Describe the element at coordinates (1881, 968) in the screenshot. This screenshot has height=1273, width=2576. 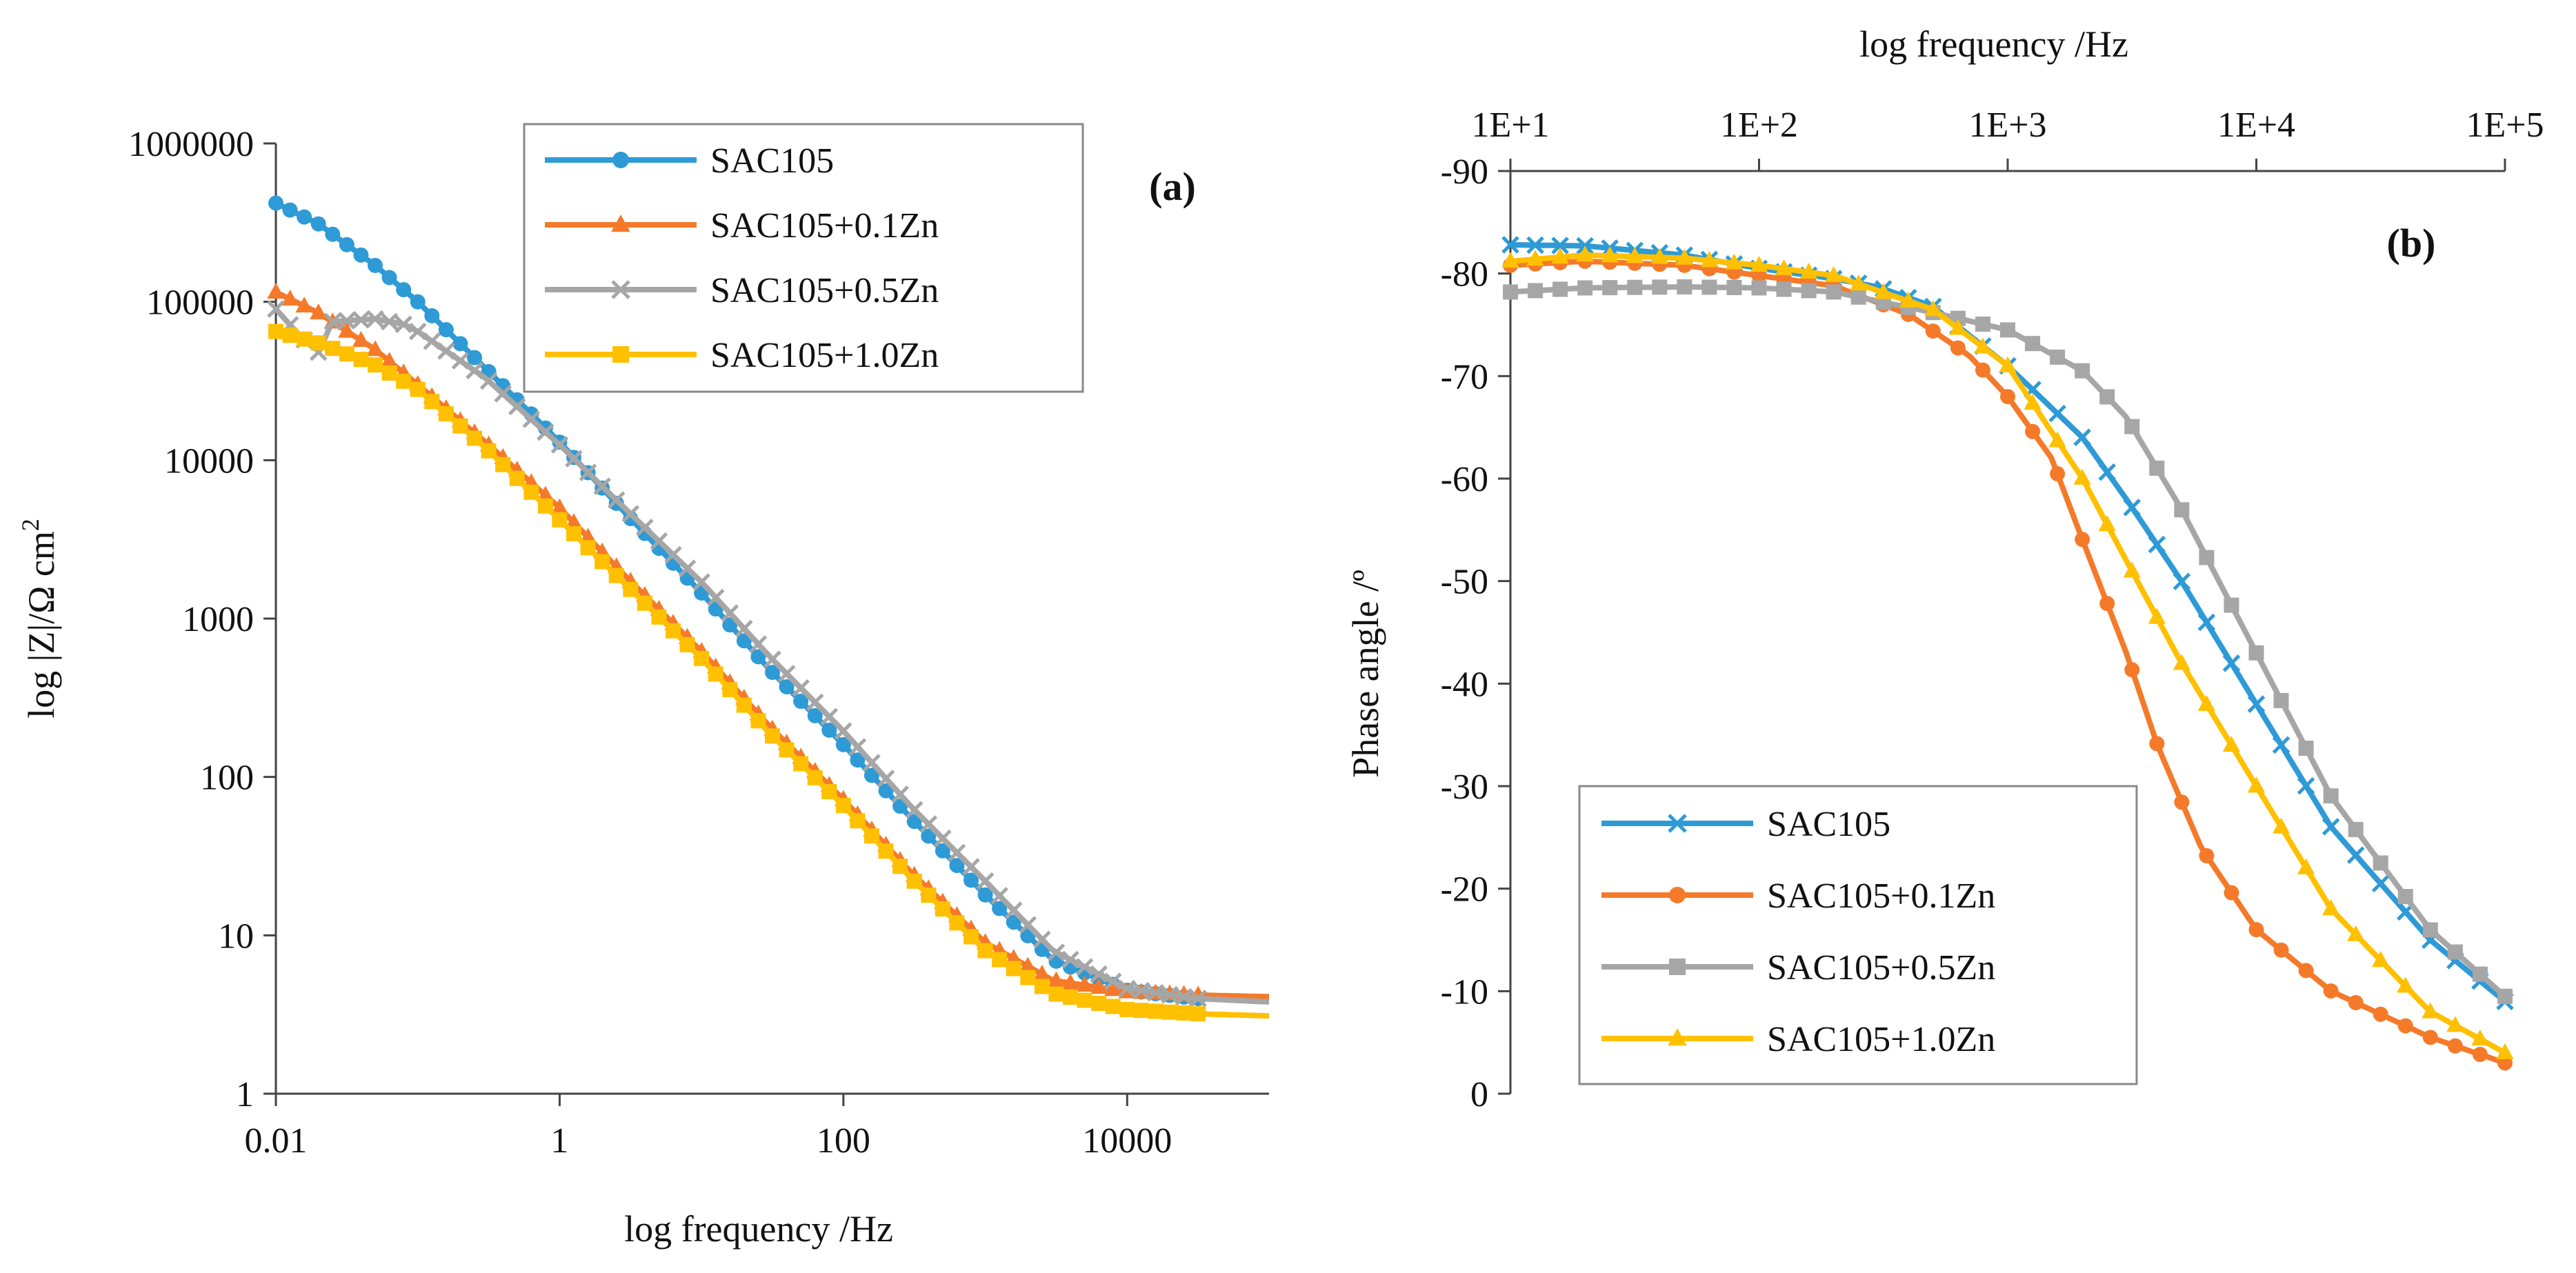
I see `chart-b-legend-label: SAC105+0.5Zn` at that location.